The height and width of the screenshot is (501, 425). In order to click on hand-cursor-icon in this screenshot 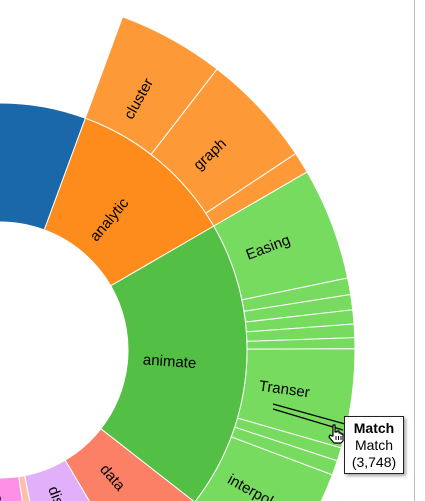, I will do `click(336, 434)`.